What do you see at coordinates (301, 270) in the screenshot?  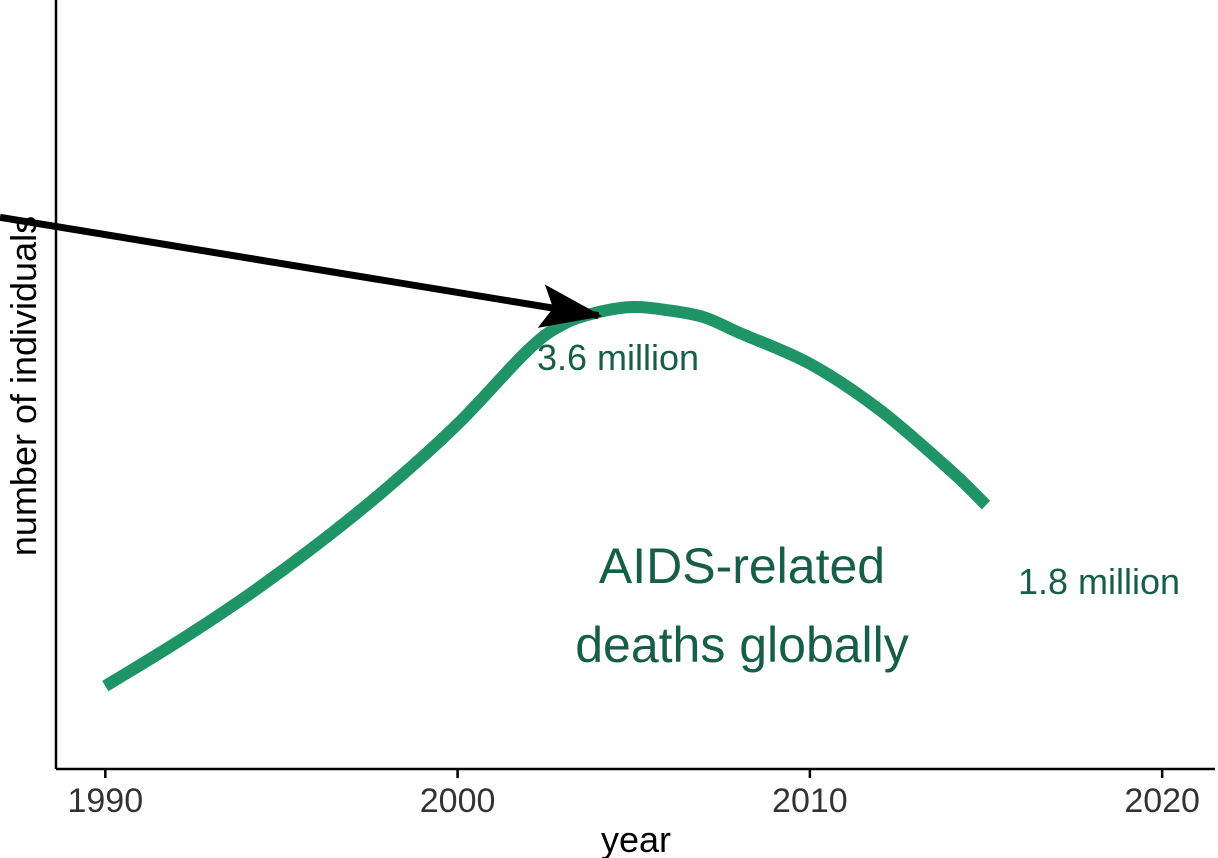 I see `annotation-arrow` at bounding box center [301, 270].